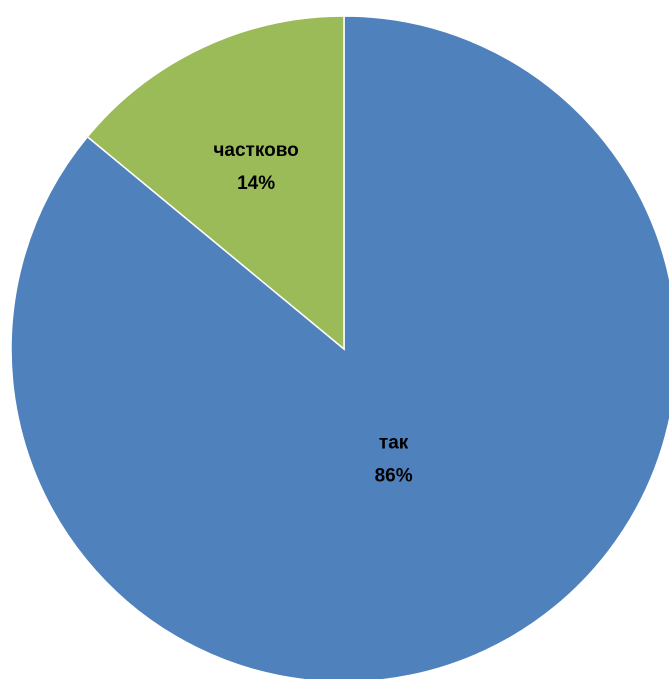  I want to click on slice-value-label: 14%, so click(256, 183).